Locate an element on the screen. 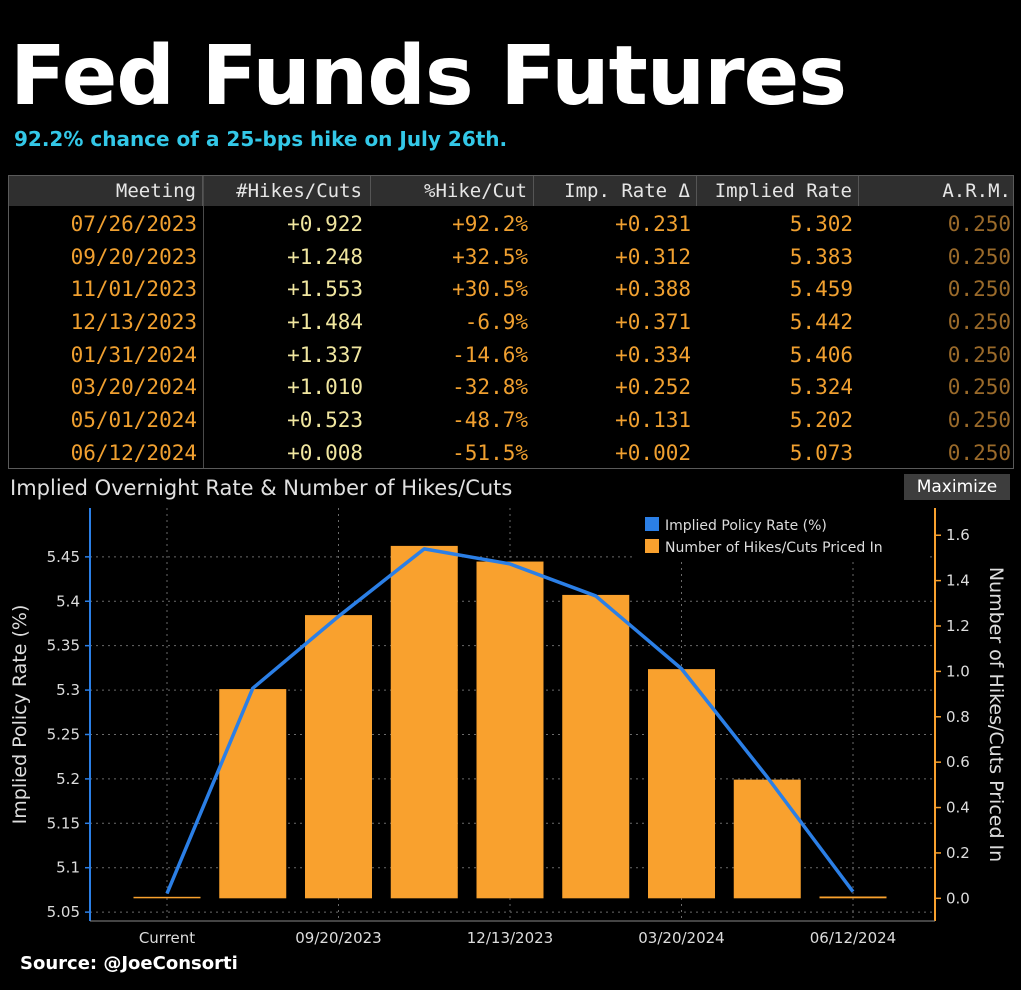  cell-implied-rate: 5.442 is located at coordinates (821, 322).